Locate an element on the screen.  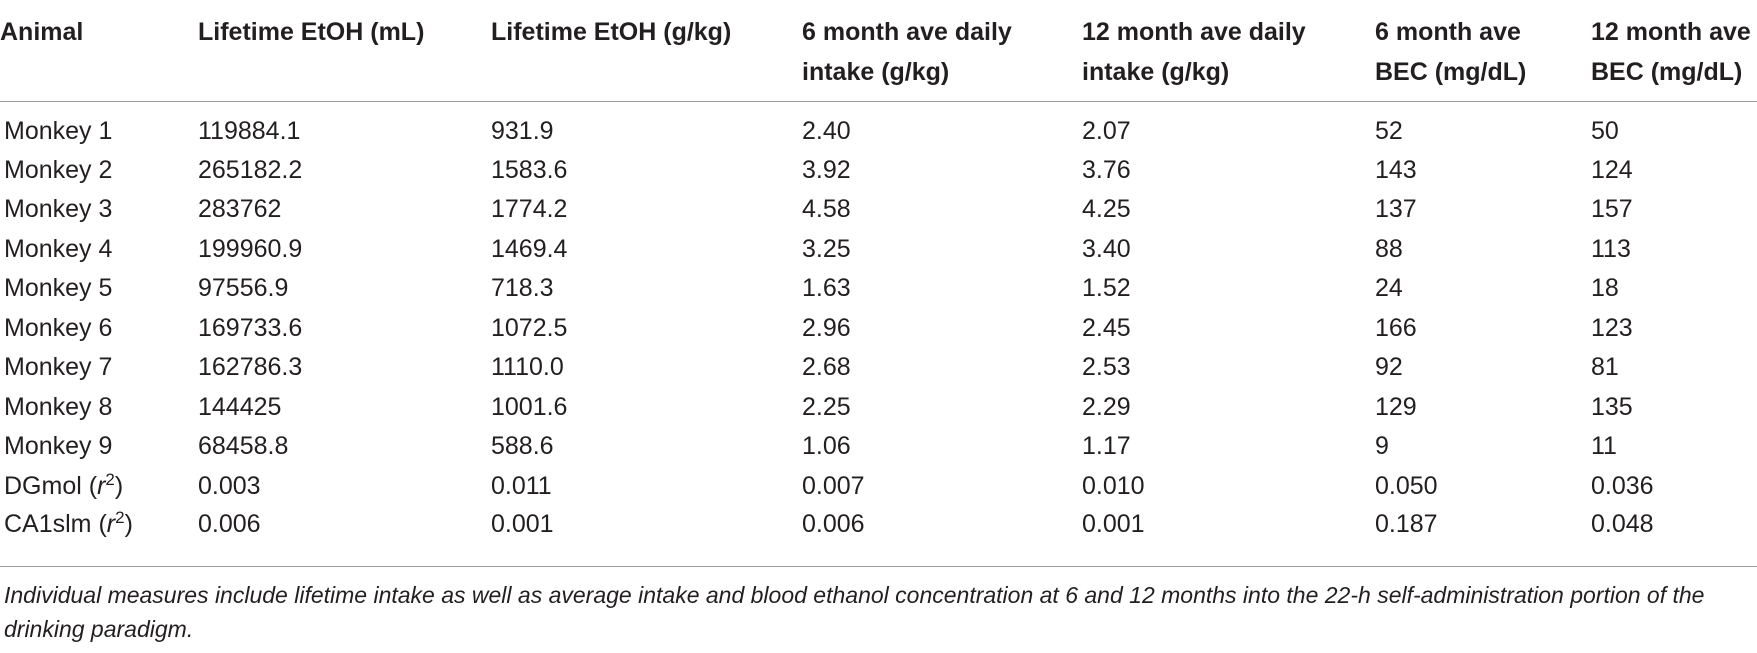
cell-6mo-bec: 0.050 is located at coordinates (1406, 485).